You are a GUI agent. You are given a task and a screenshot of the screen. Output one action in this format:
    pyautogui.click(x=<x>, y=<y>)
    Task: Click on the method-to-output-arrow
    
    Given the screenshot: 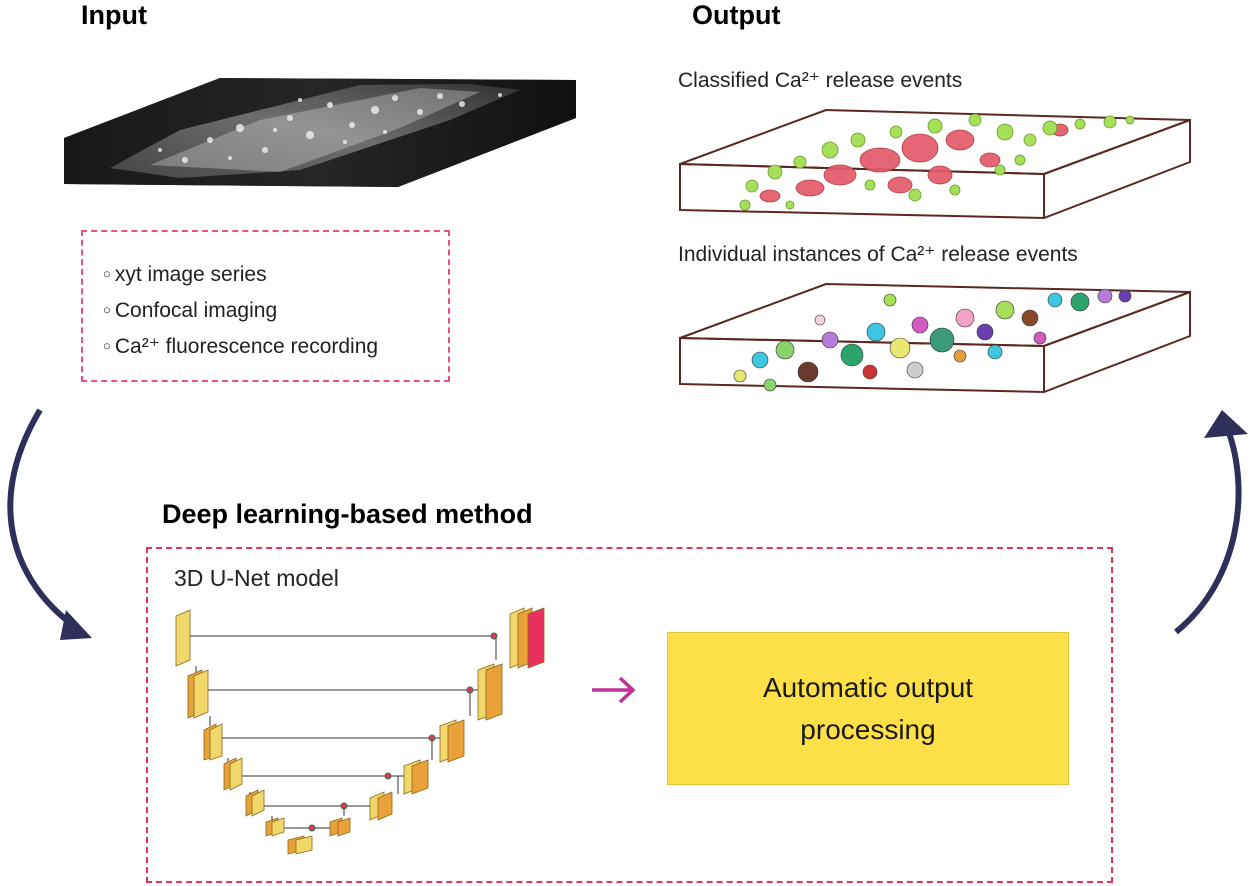 What is the action you would take?
    pyautogui.click(x=1208, y=531)
    